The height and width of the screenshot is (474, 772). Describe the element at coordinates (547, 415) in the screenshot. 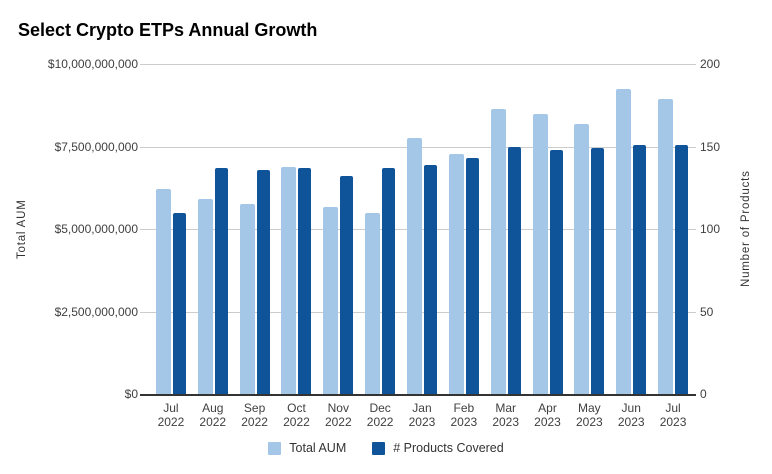

I see `x-tick-label: Apr 2023` at that location.